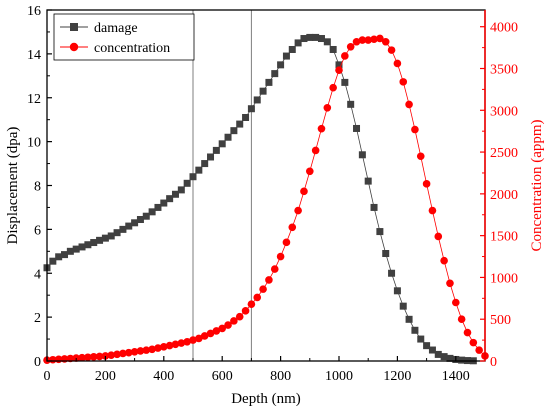 The image size is (550, 412). Describe the element at coordinates (257, 370) in the screenshot. I see `x-axis: 0 200 400 600 800 1000 1200 1400` at that location.